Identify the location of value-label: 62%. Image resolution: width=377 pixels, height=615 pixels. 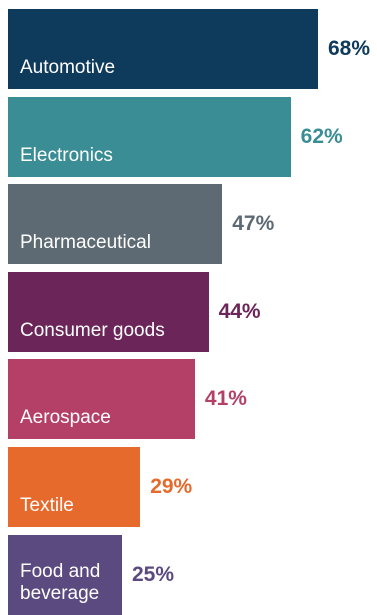
(321, 136).